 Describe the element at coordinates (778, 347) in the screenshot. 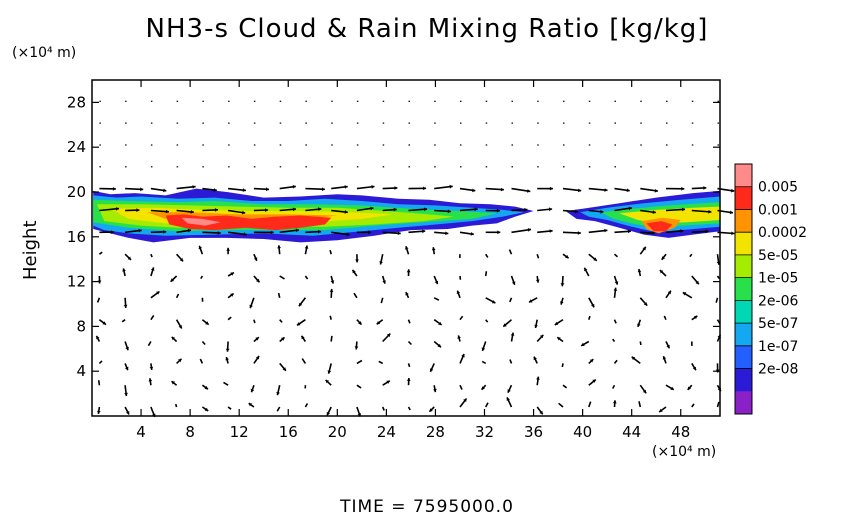

I see `legend-label: 1e-07` at that location.